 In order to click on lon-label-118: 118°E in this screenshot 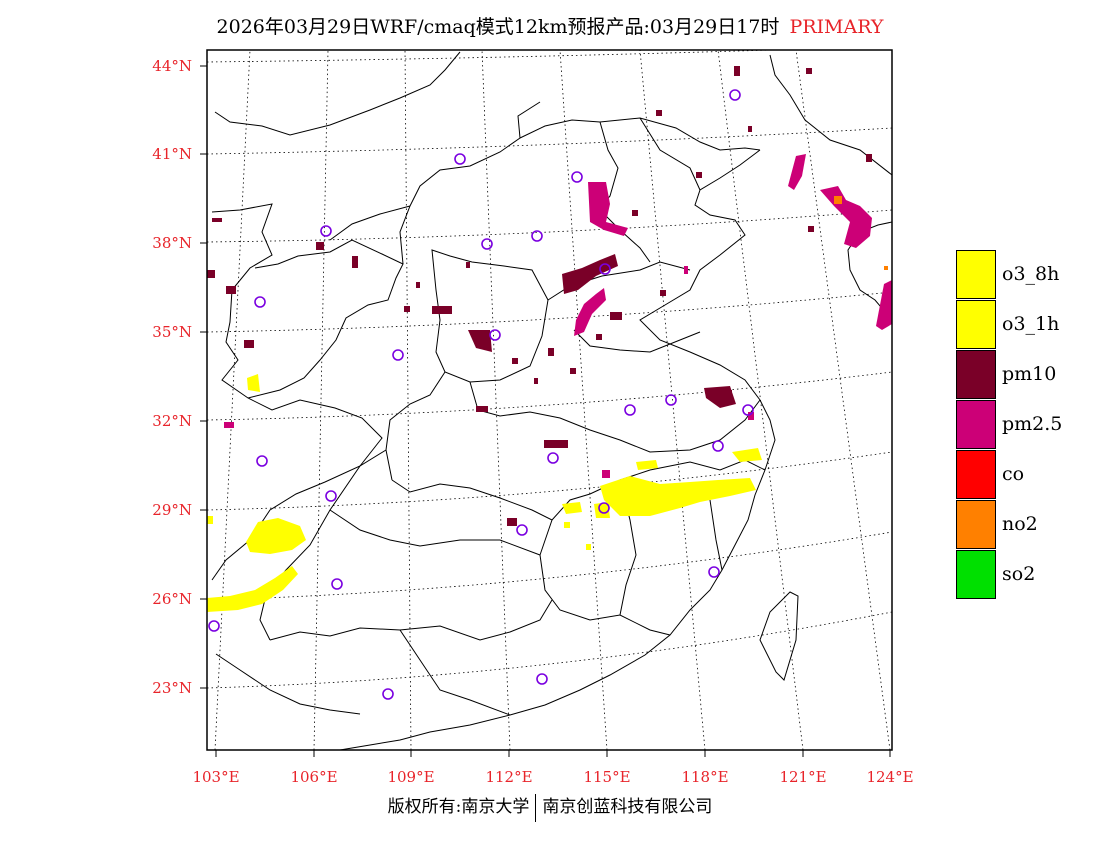, I will do `click(705, 777)`.